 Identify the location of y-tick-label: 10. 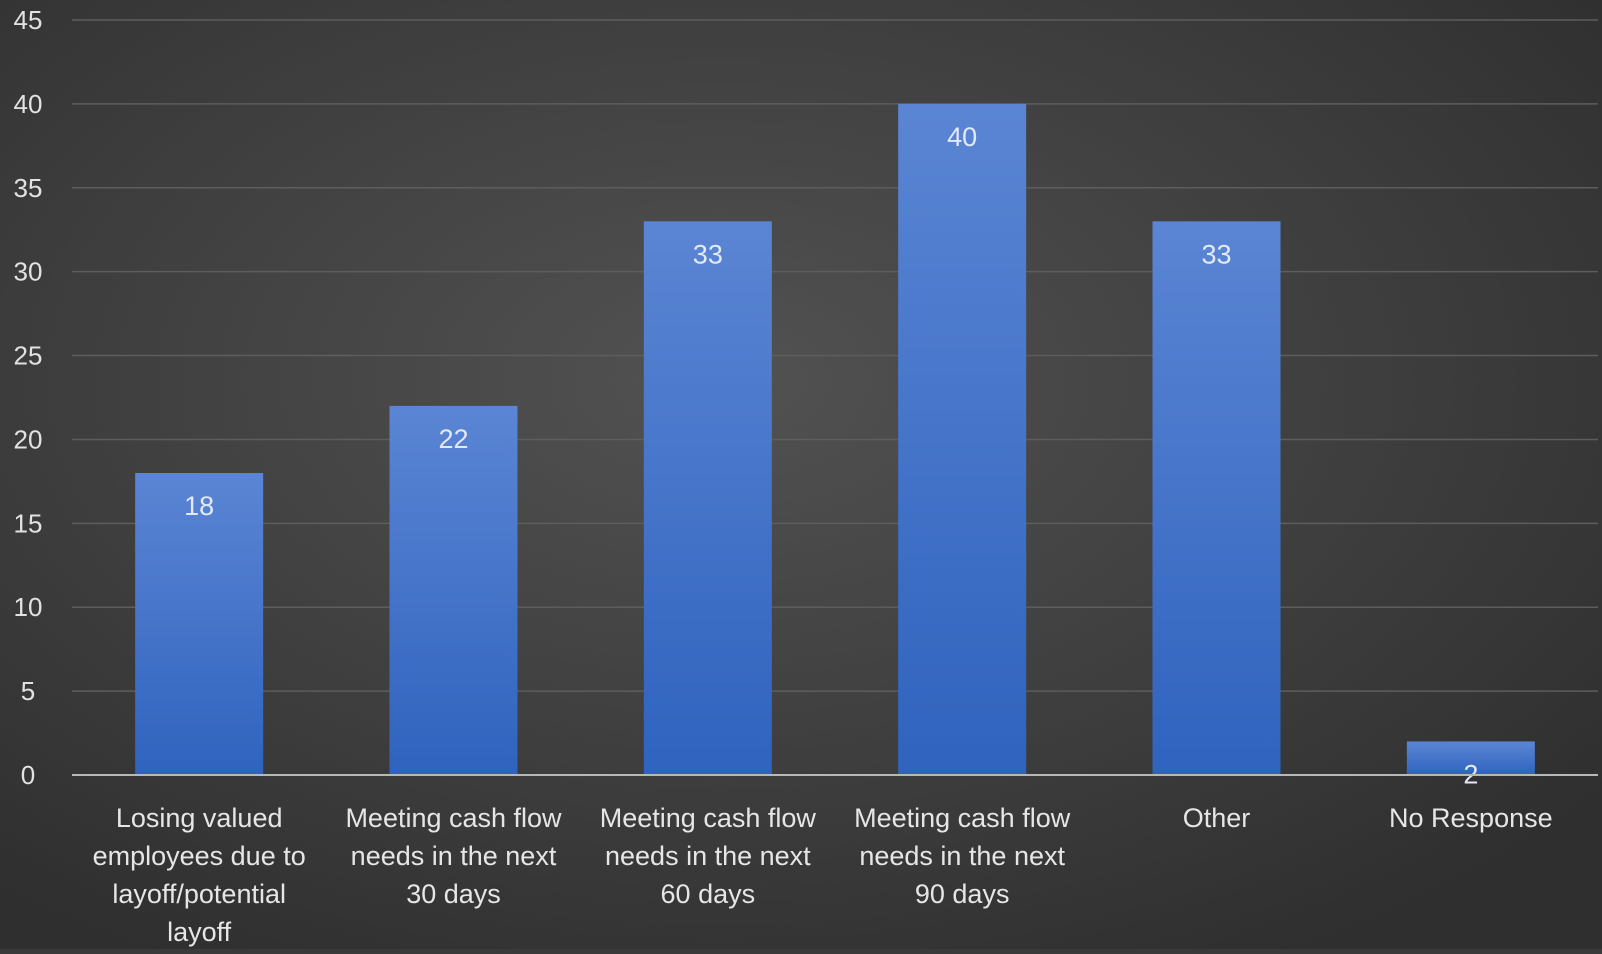
(28, 607).